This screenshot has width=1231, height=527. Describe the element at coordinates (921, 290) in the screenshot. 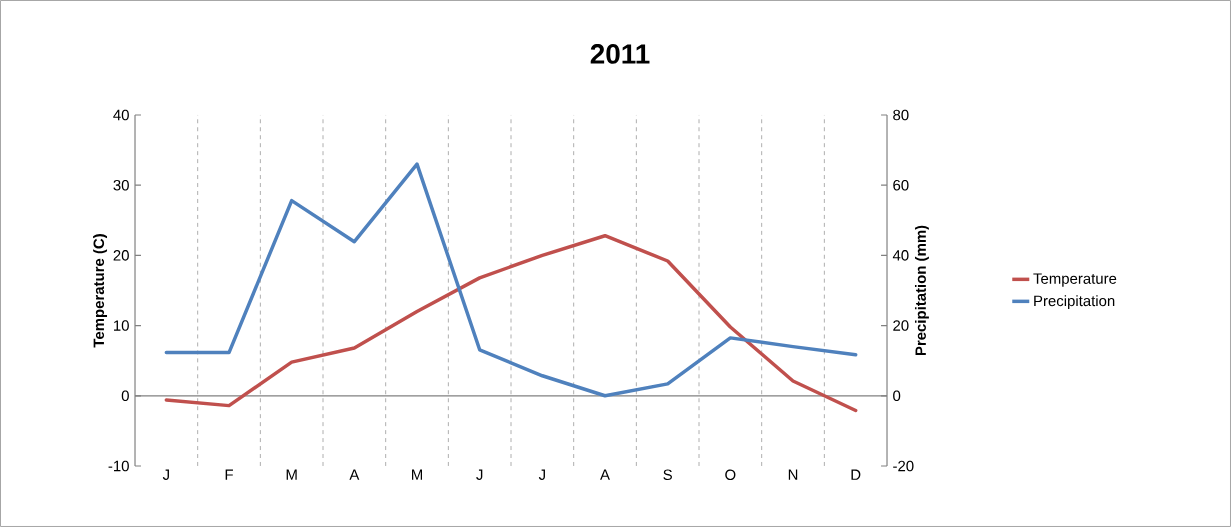

I see `y2-axis-title: Precipitation (mm)` at that location.